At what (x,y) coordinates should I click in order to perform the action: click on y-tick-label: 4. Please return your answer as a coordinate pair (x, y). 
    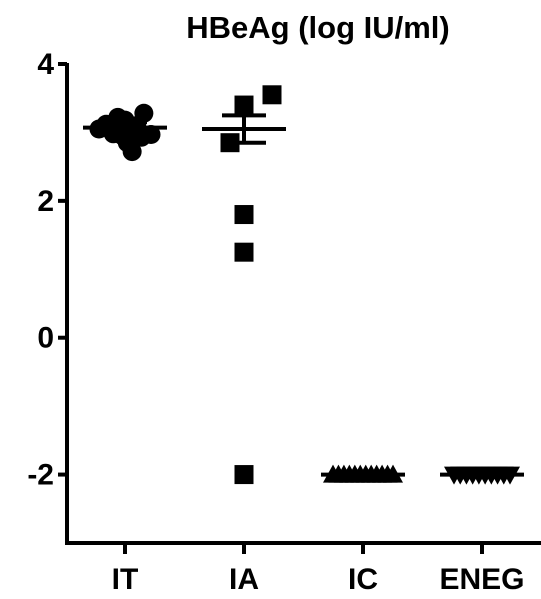
    Looking at the image, I should click on (45, 64).